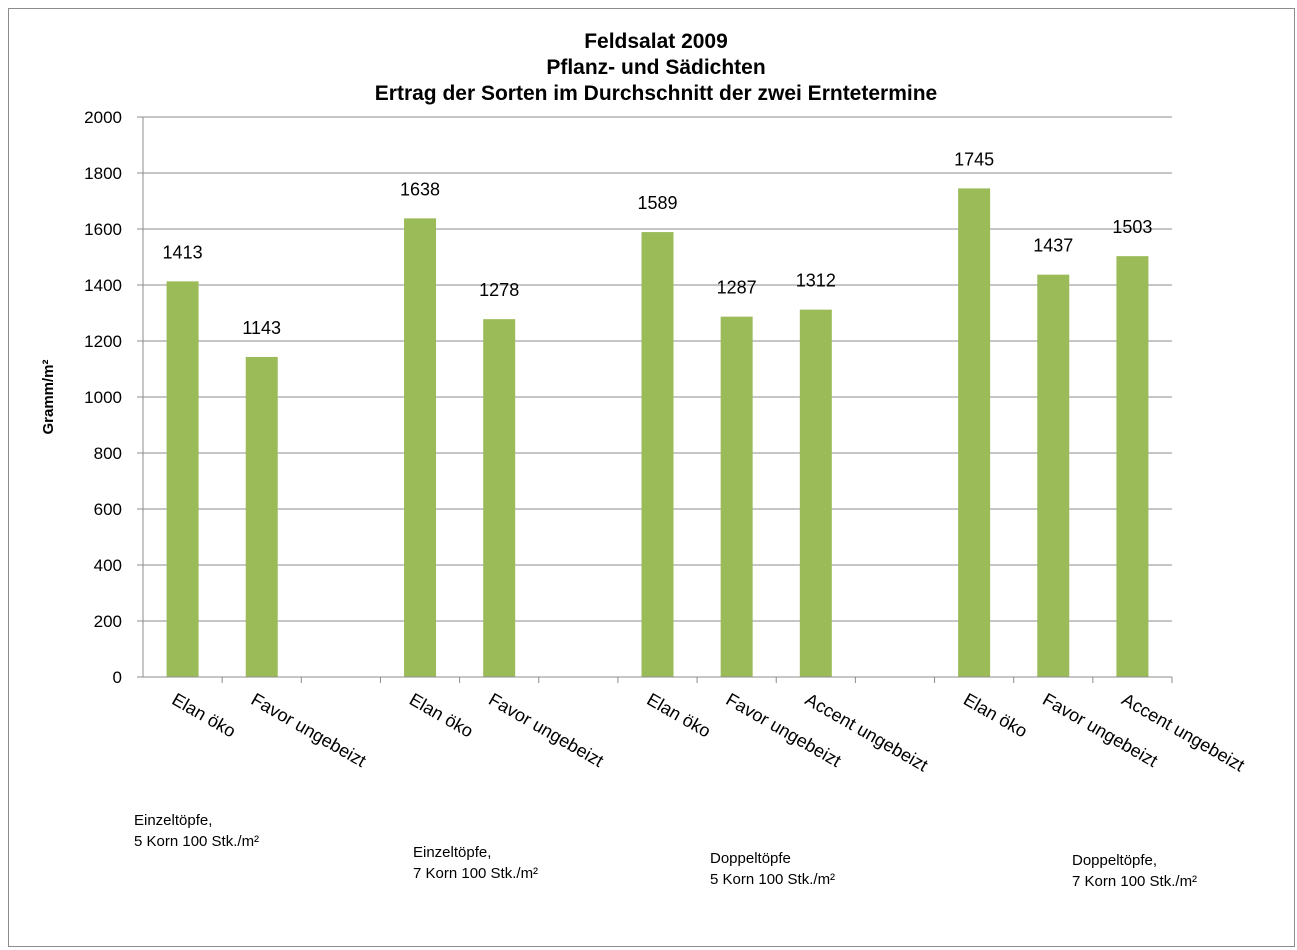  Describe the element at coordinates (204, 715) in the screenshot. I see `category-label-1: Elan öko` at that location.